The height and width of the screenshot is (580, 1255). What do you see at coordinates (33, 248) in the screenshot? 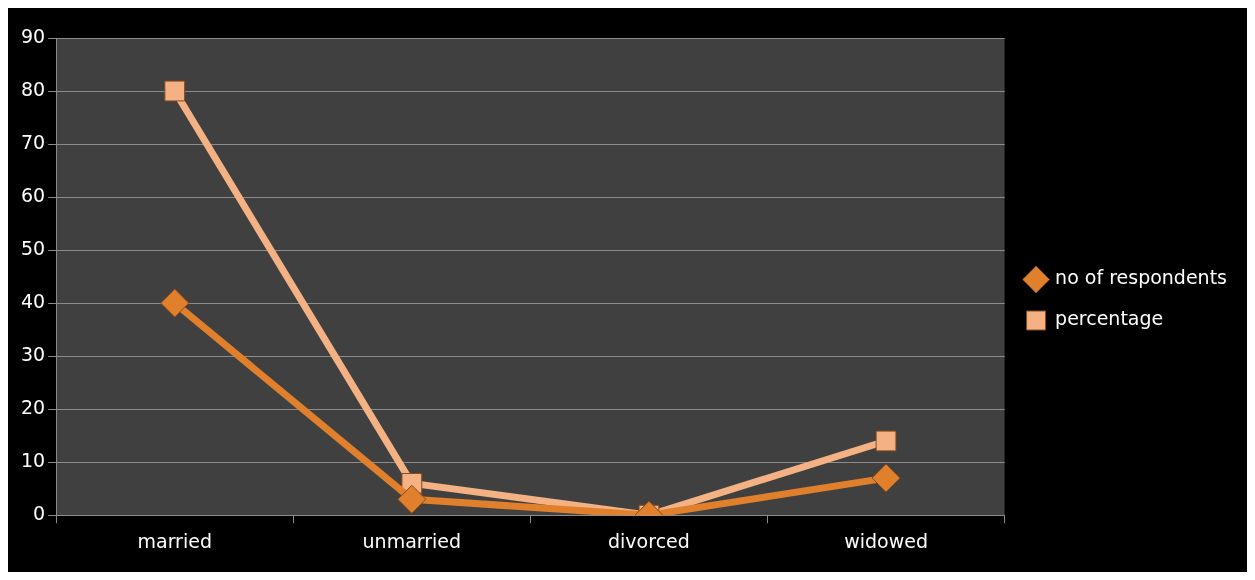
I see `y-tick-label: 50` at bounding box center [33, 248].